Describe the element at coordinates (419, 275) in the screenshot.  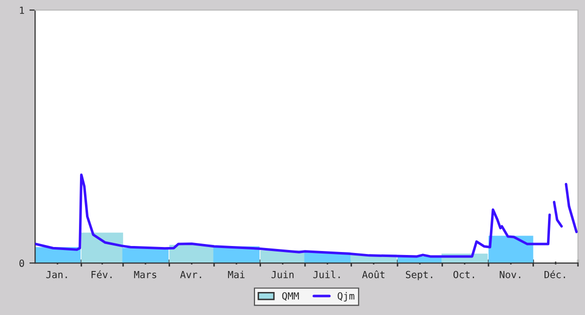
I see `x-tick-label: Sept.` at that location.